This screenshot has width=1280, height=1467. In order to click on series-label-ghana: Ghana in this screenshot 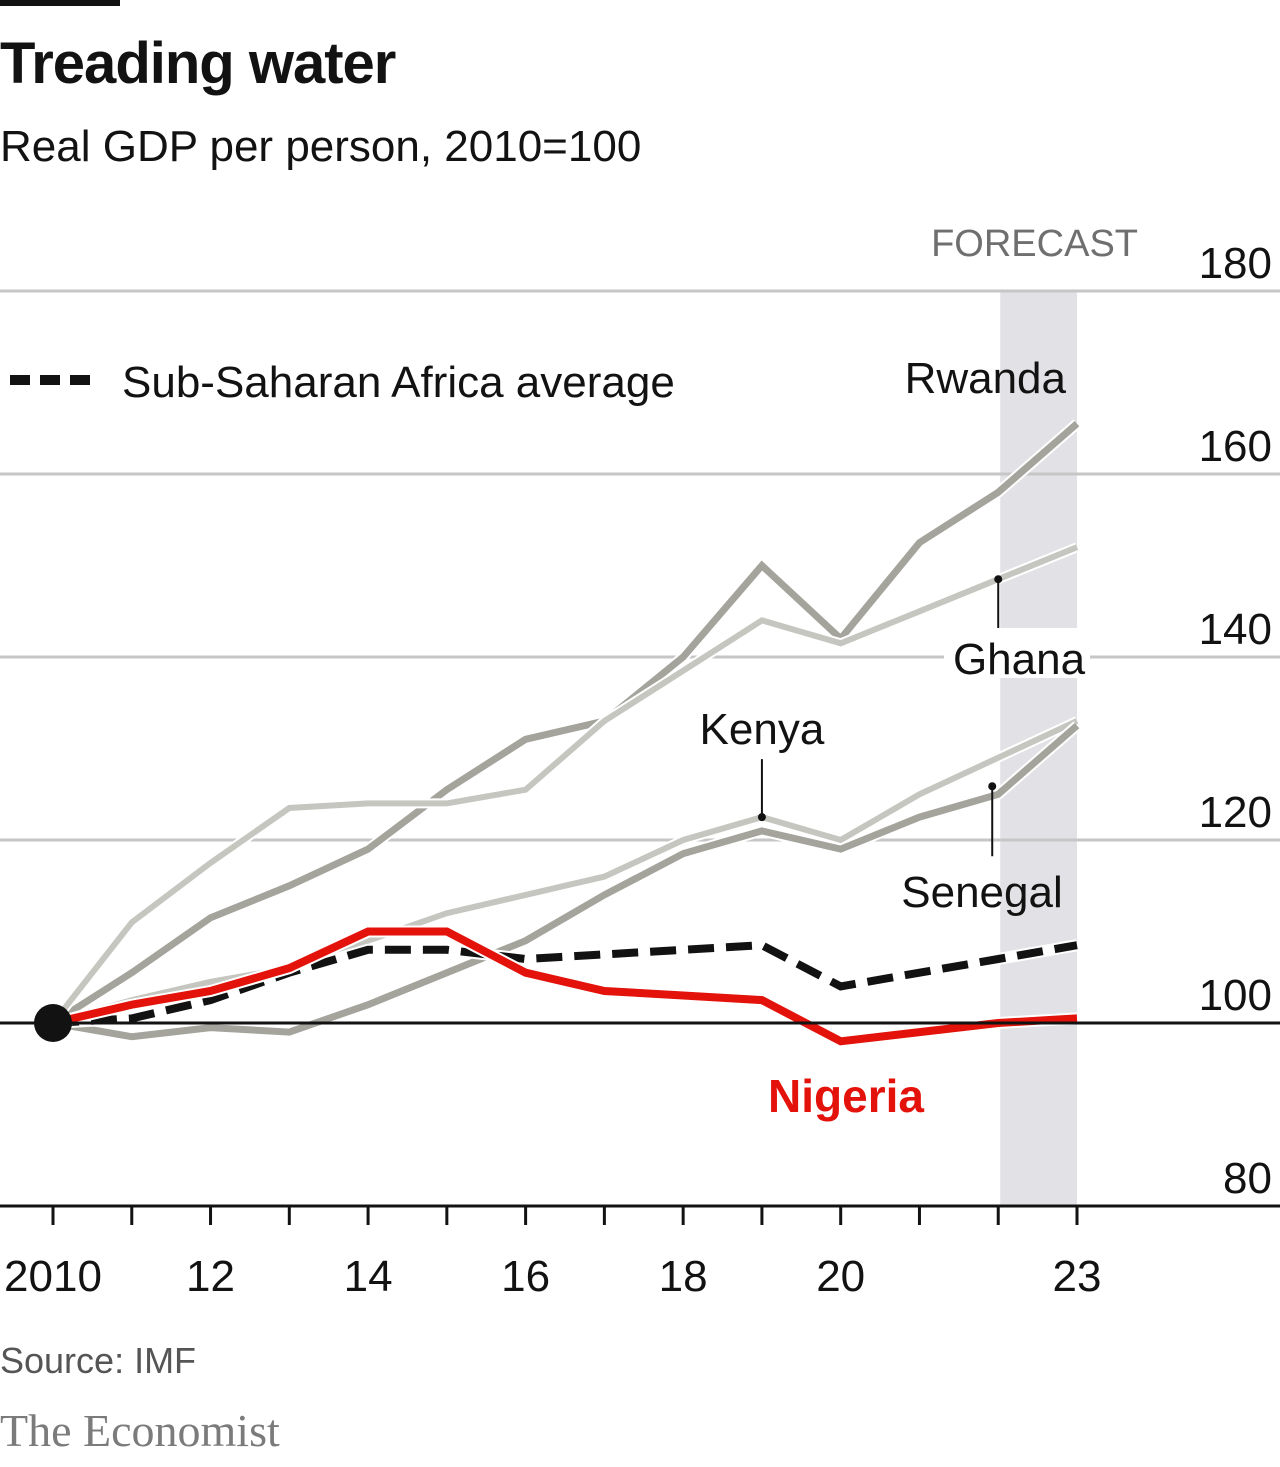, I will do `click(1019, 659)`.